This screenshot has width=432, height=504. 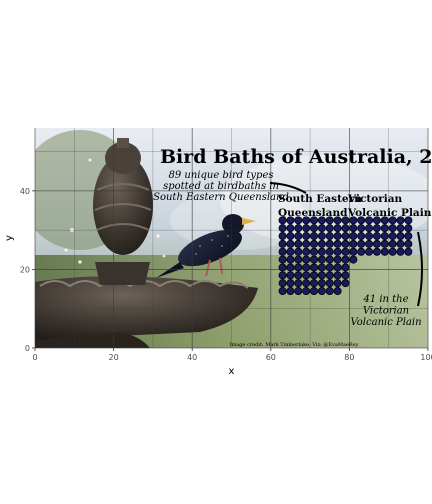 I want to click on y-tick-label: 40, so click(x=25, y=191).